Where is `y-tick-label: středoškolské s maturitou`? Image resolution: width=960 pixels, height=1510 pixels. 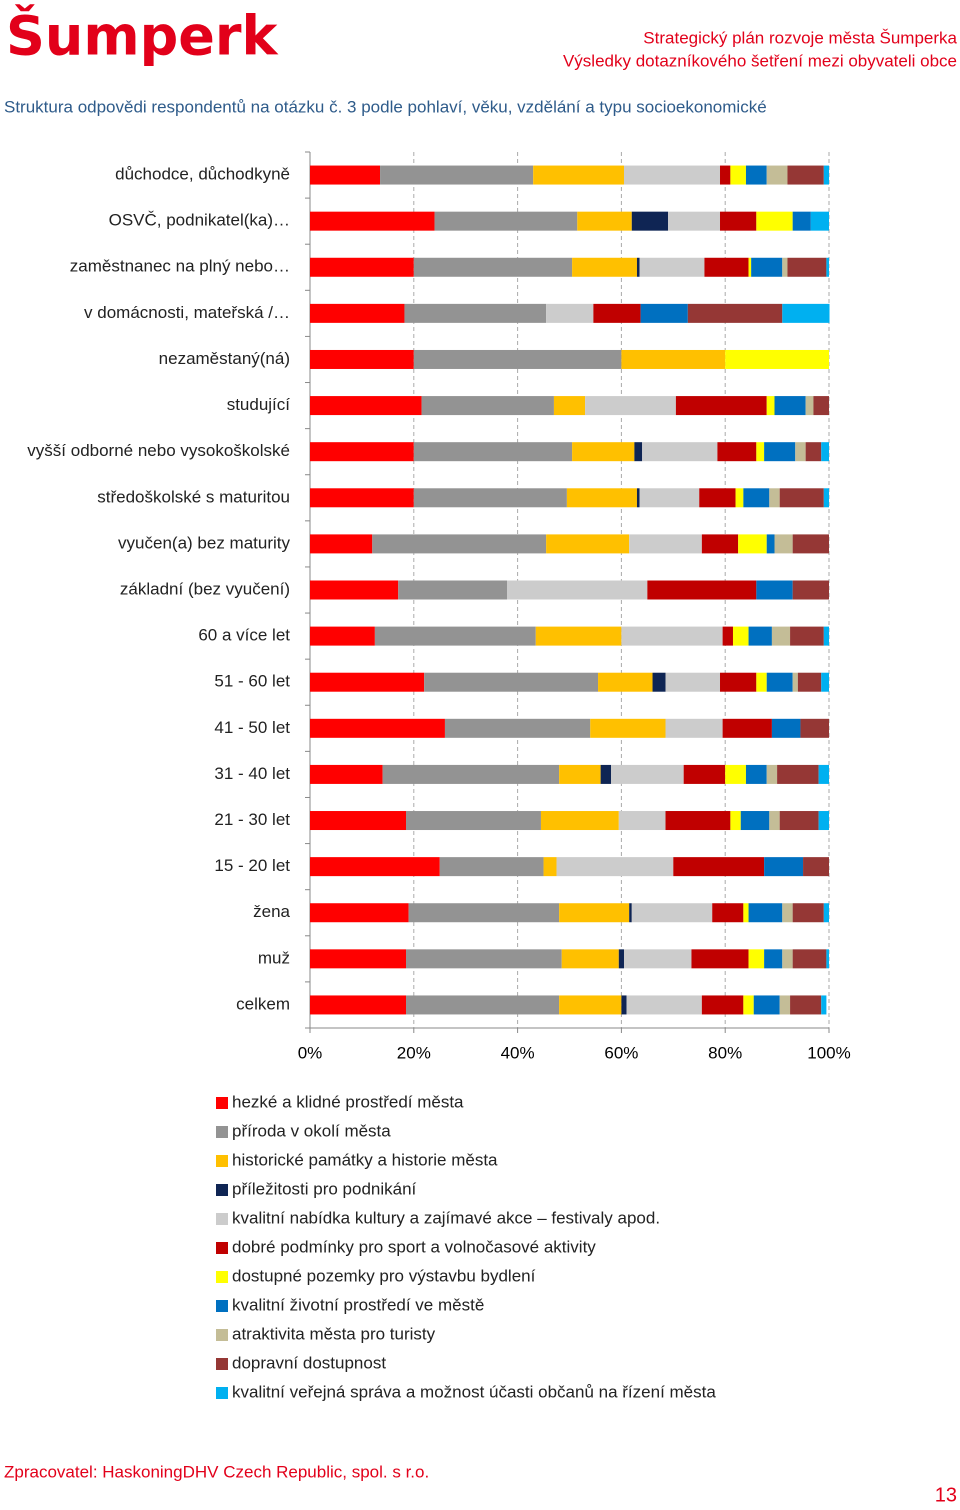 y-tick-label: středoškolské s maturitou is located at coordinates (193, 496).